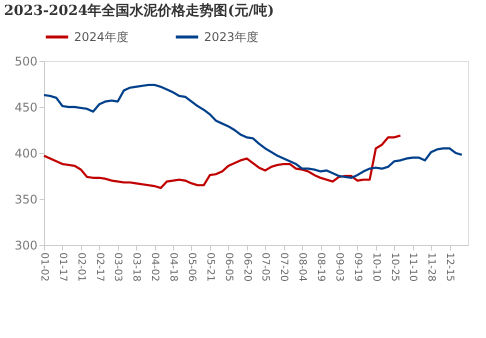  I want to click on x-tick-label: 02-17, so click(99, 267).